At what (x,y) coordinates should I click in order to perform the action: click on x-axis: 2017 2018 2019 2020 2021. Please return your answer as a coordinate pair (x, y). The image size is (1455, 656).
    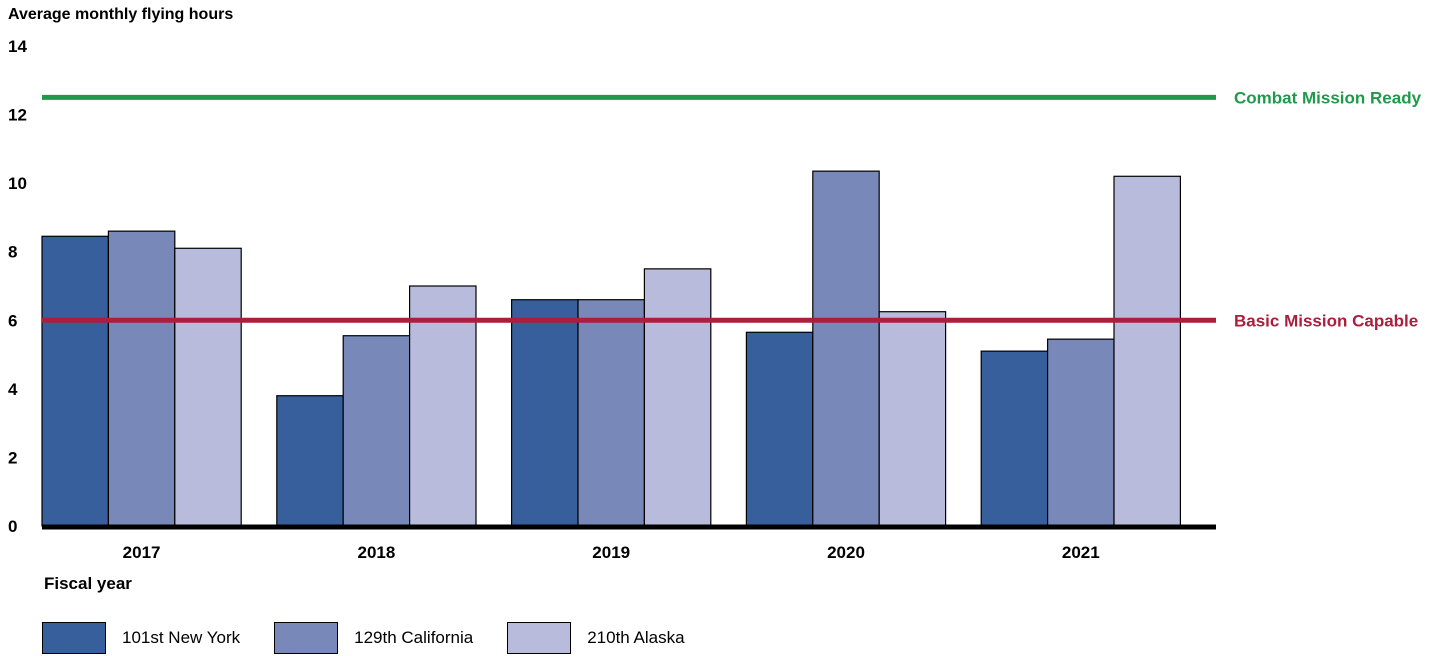
    Looking at the image, I should click on (629, 543).